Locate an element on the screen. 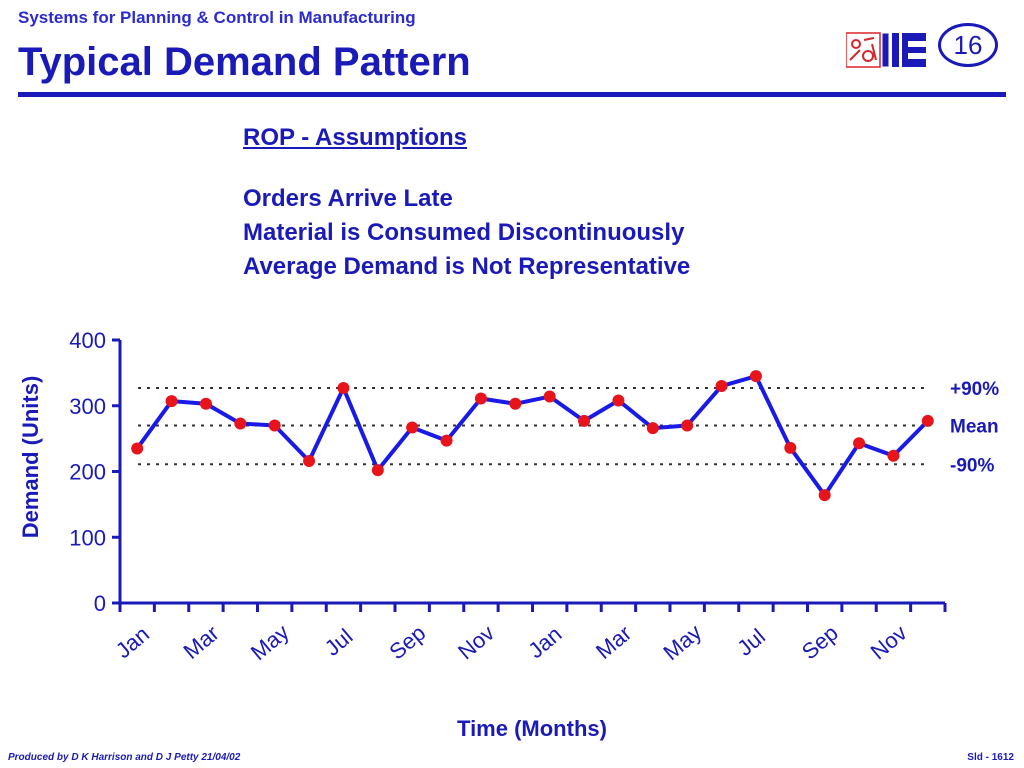 The image size is (1024, 768). page-title: Typical Demand Pattern is located at coordinates (244, 62).